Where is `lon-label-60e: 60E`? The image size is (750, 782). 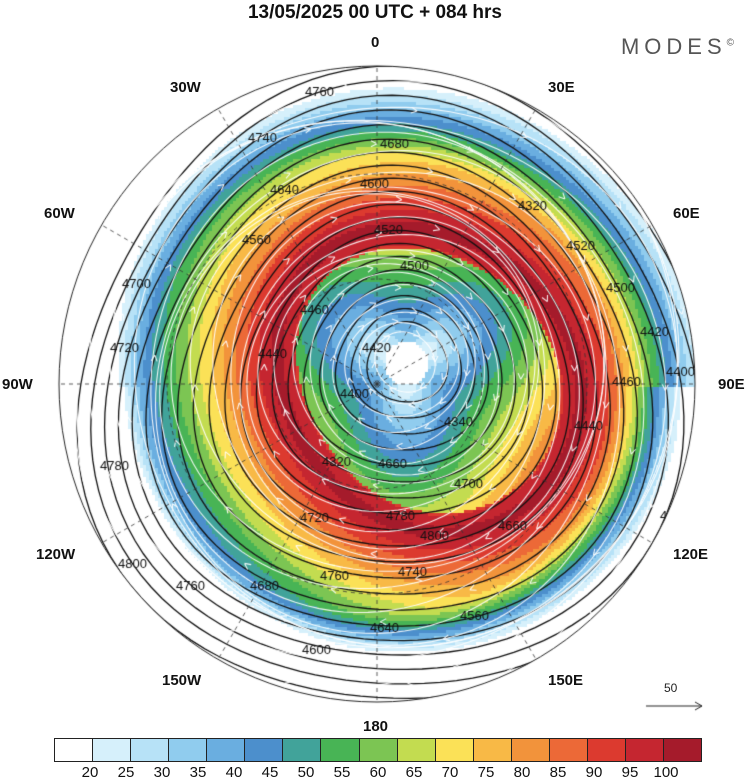
lon-label-60e: 60E is located at coordinates (686, 213).